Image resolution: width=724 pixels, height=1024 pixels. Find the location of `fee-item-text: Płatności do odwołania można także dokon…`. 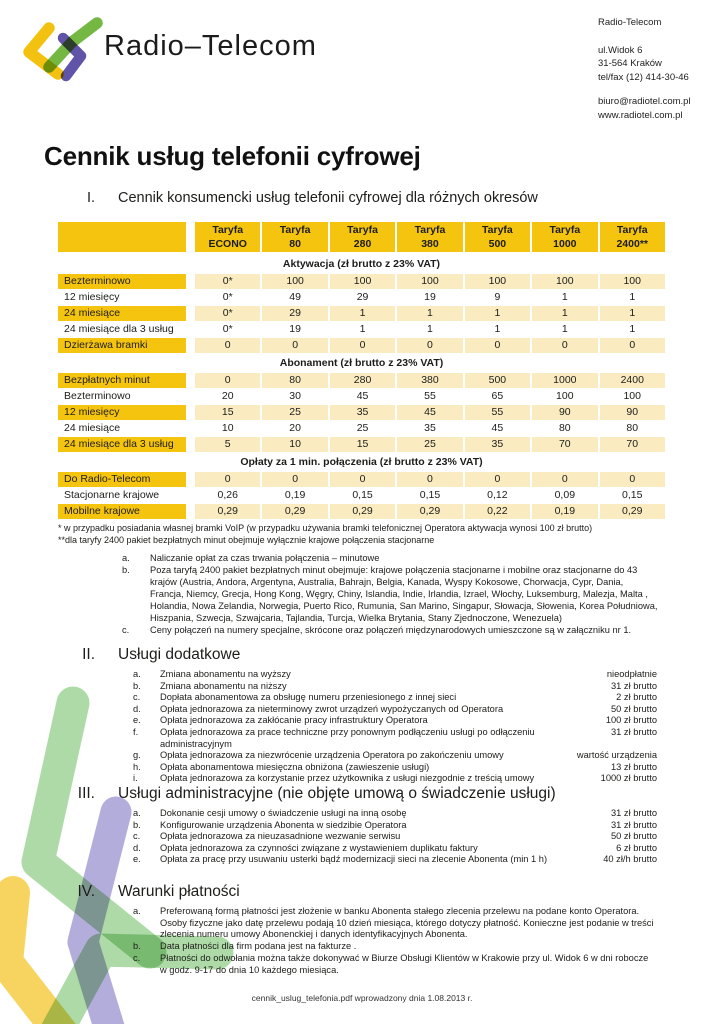

fee-item-text: Płatności do odwołania można także dokon… is located at coordinates (404, 964).